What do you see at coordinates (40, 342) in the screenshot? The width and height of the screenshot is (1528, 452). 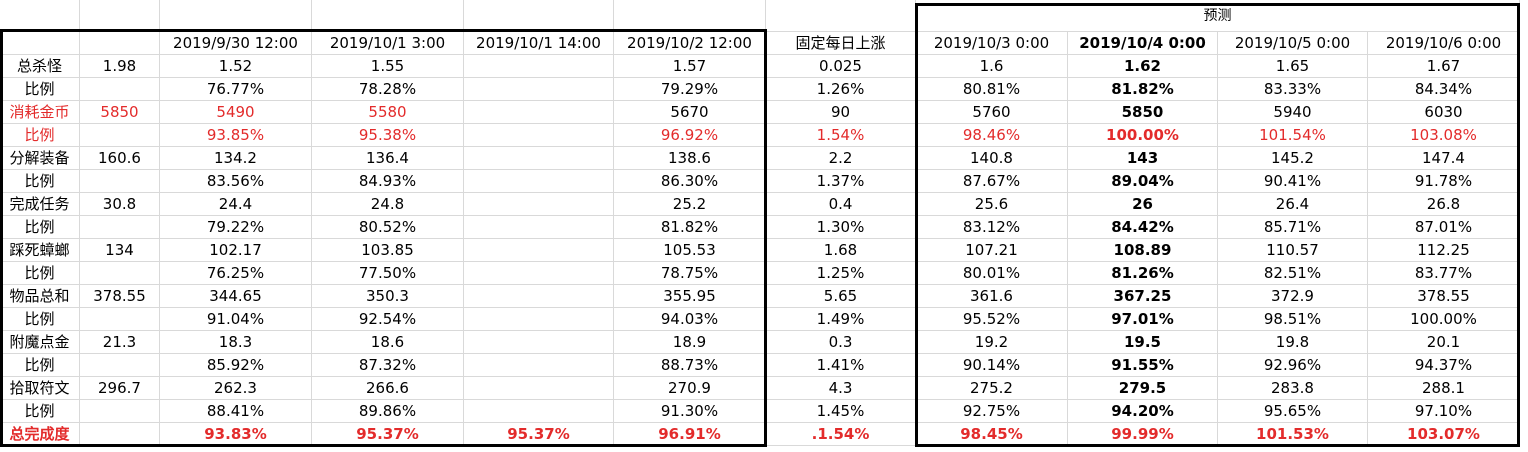 I see `table-cell: 附魔点金` at bounding box center [40, 342].